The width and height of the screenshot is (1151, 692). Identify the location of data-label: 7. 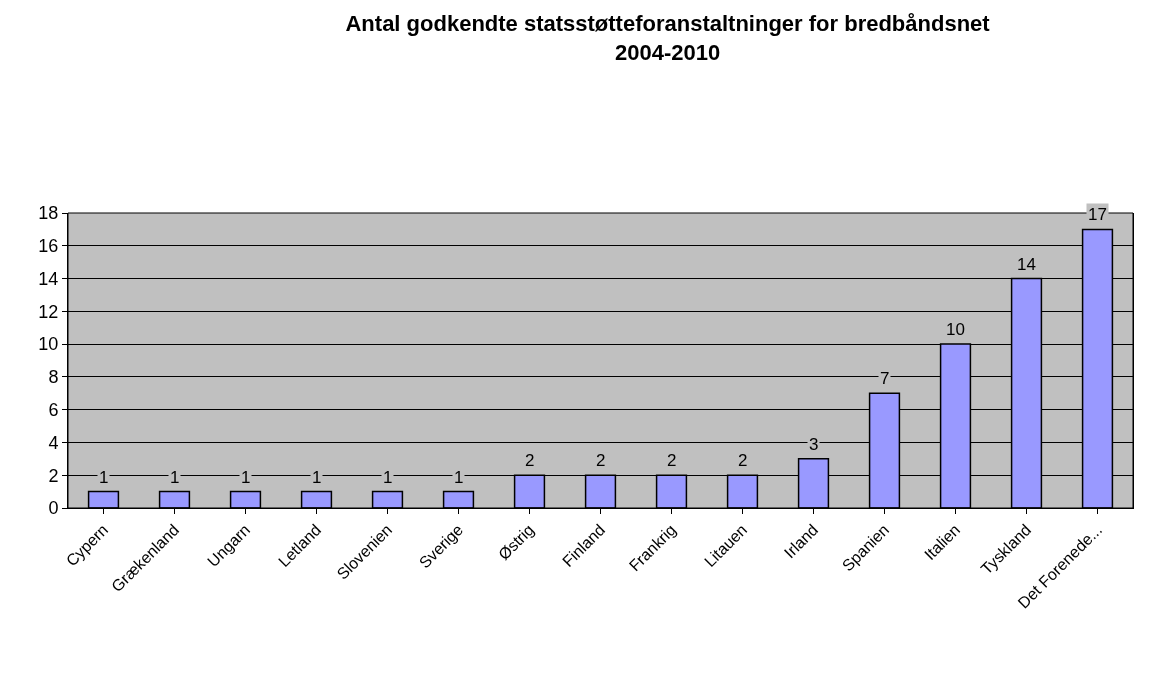
(885, 378).